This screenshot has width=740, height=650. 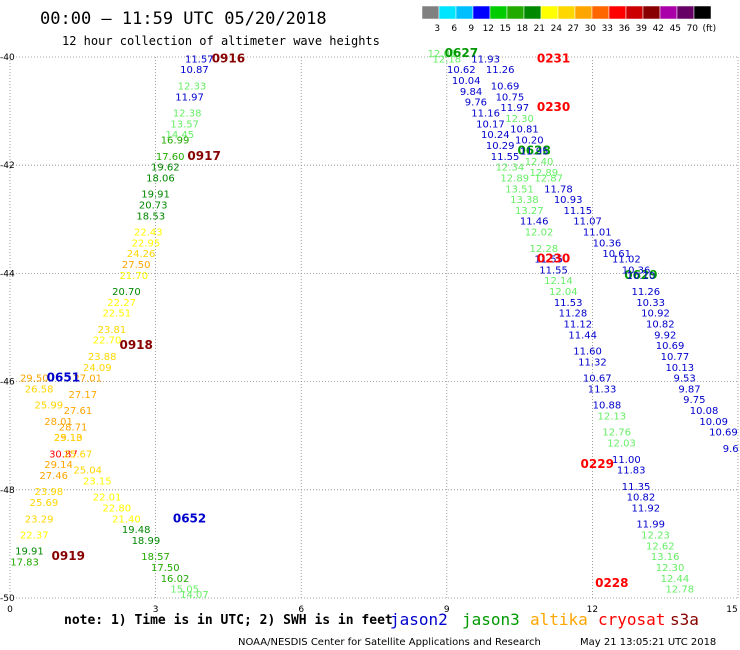 What do you see at coordinates (44, 503) in the screenshot?
I see `swh-value-s3a: 25.69` at bounding box center [44, 503].